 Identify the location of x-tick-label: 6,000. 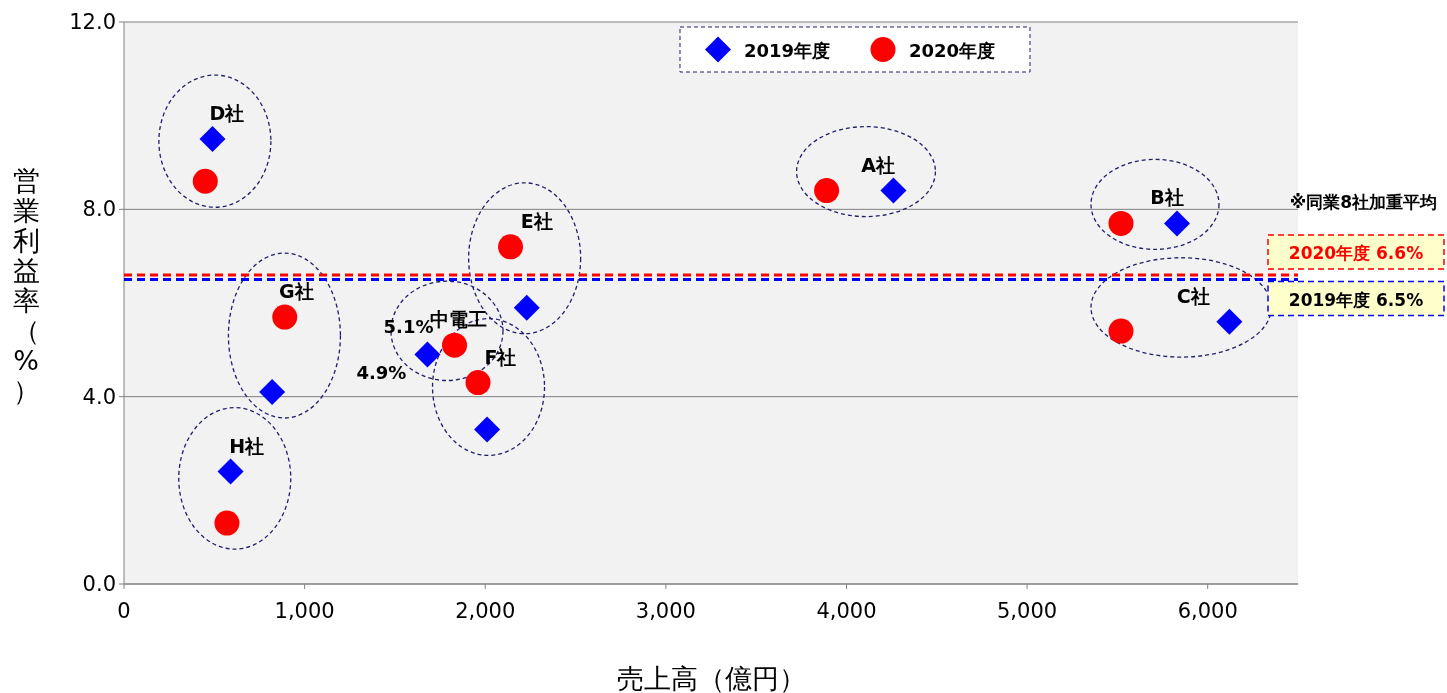
(1207, 611).